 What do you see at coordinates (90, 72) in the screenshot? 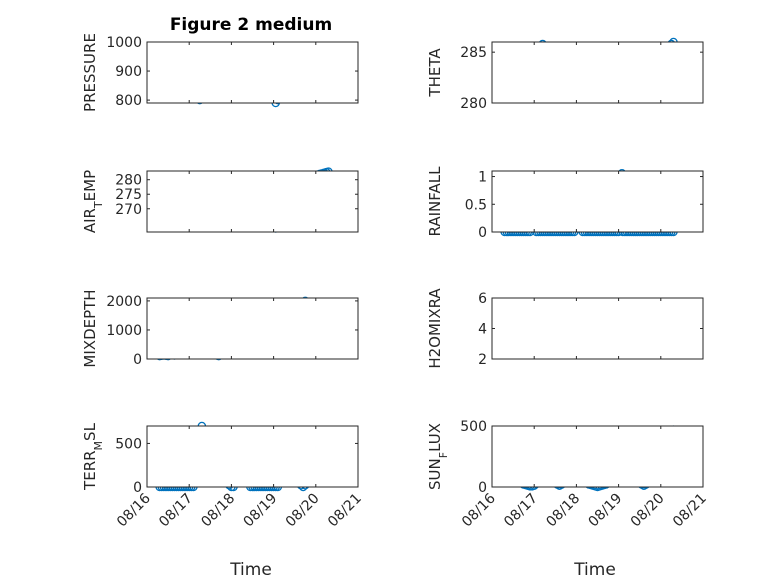
I see `y-axis-label-pressure: PRESSURE` at bounding box center [90, 72].